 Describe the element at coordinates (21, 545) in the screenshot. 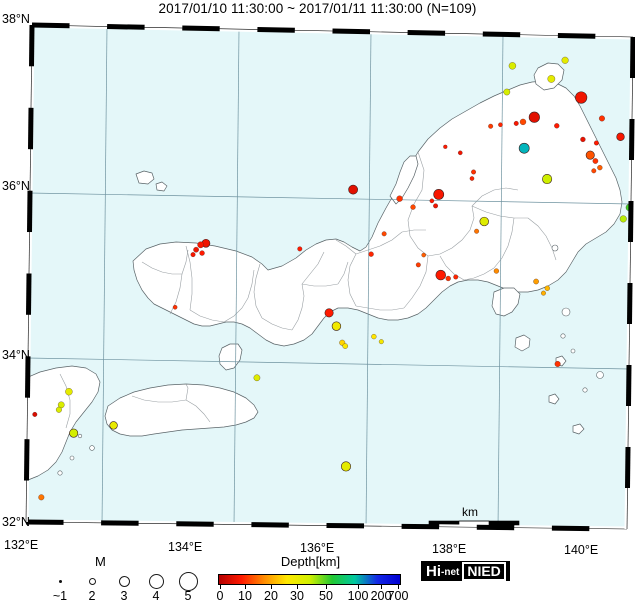

I see `xtick-132E: 132°E` at that location.